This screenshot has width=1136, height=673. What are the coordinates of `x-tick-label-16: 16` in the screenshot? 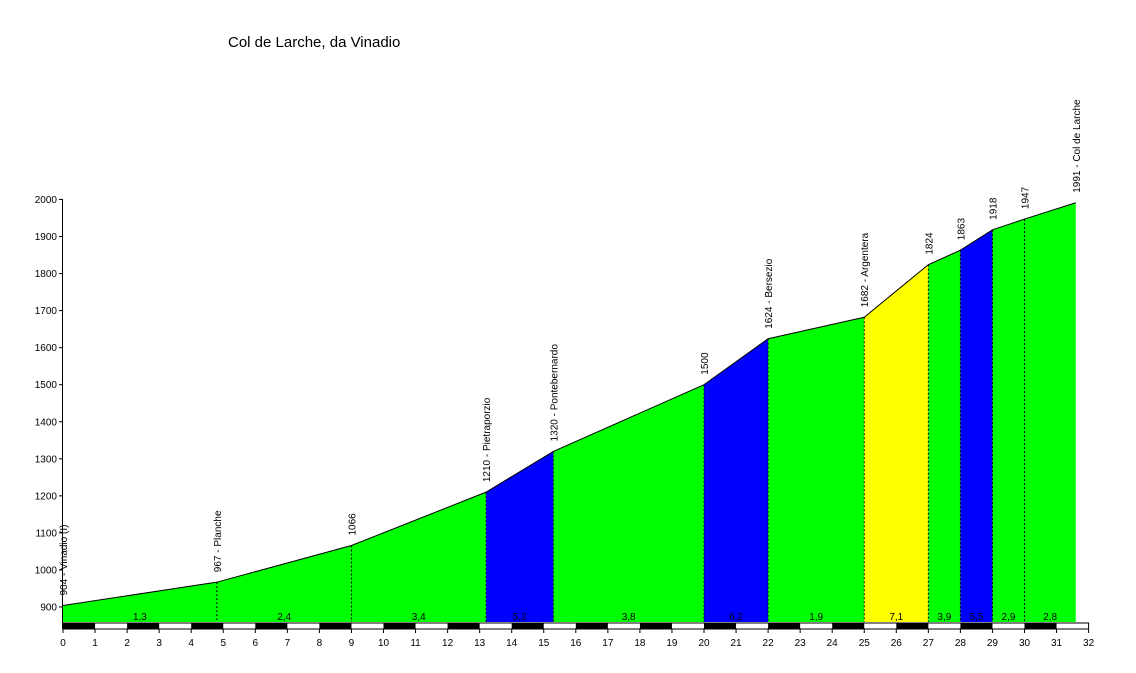 It's located at (576, 643).